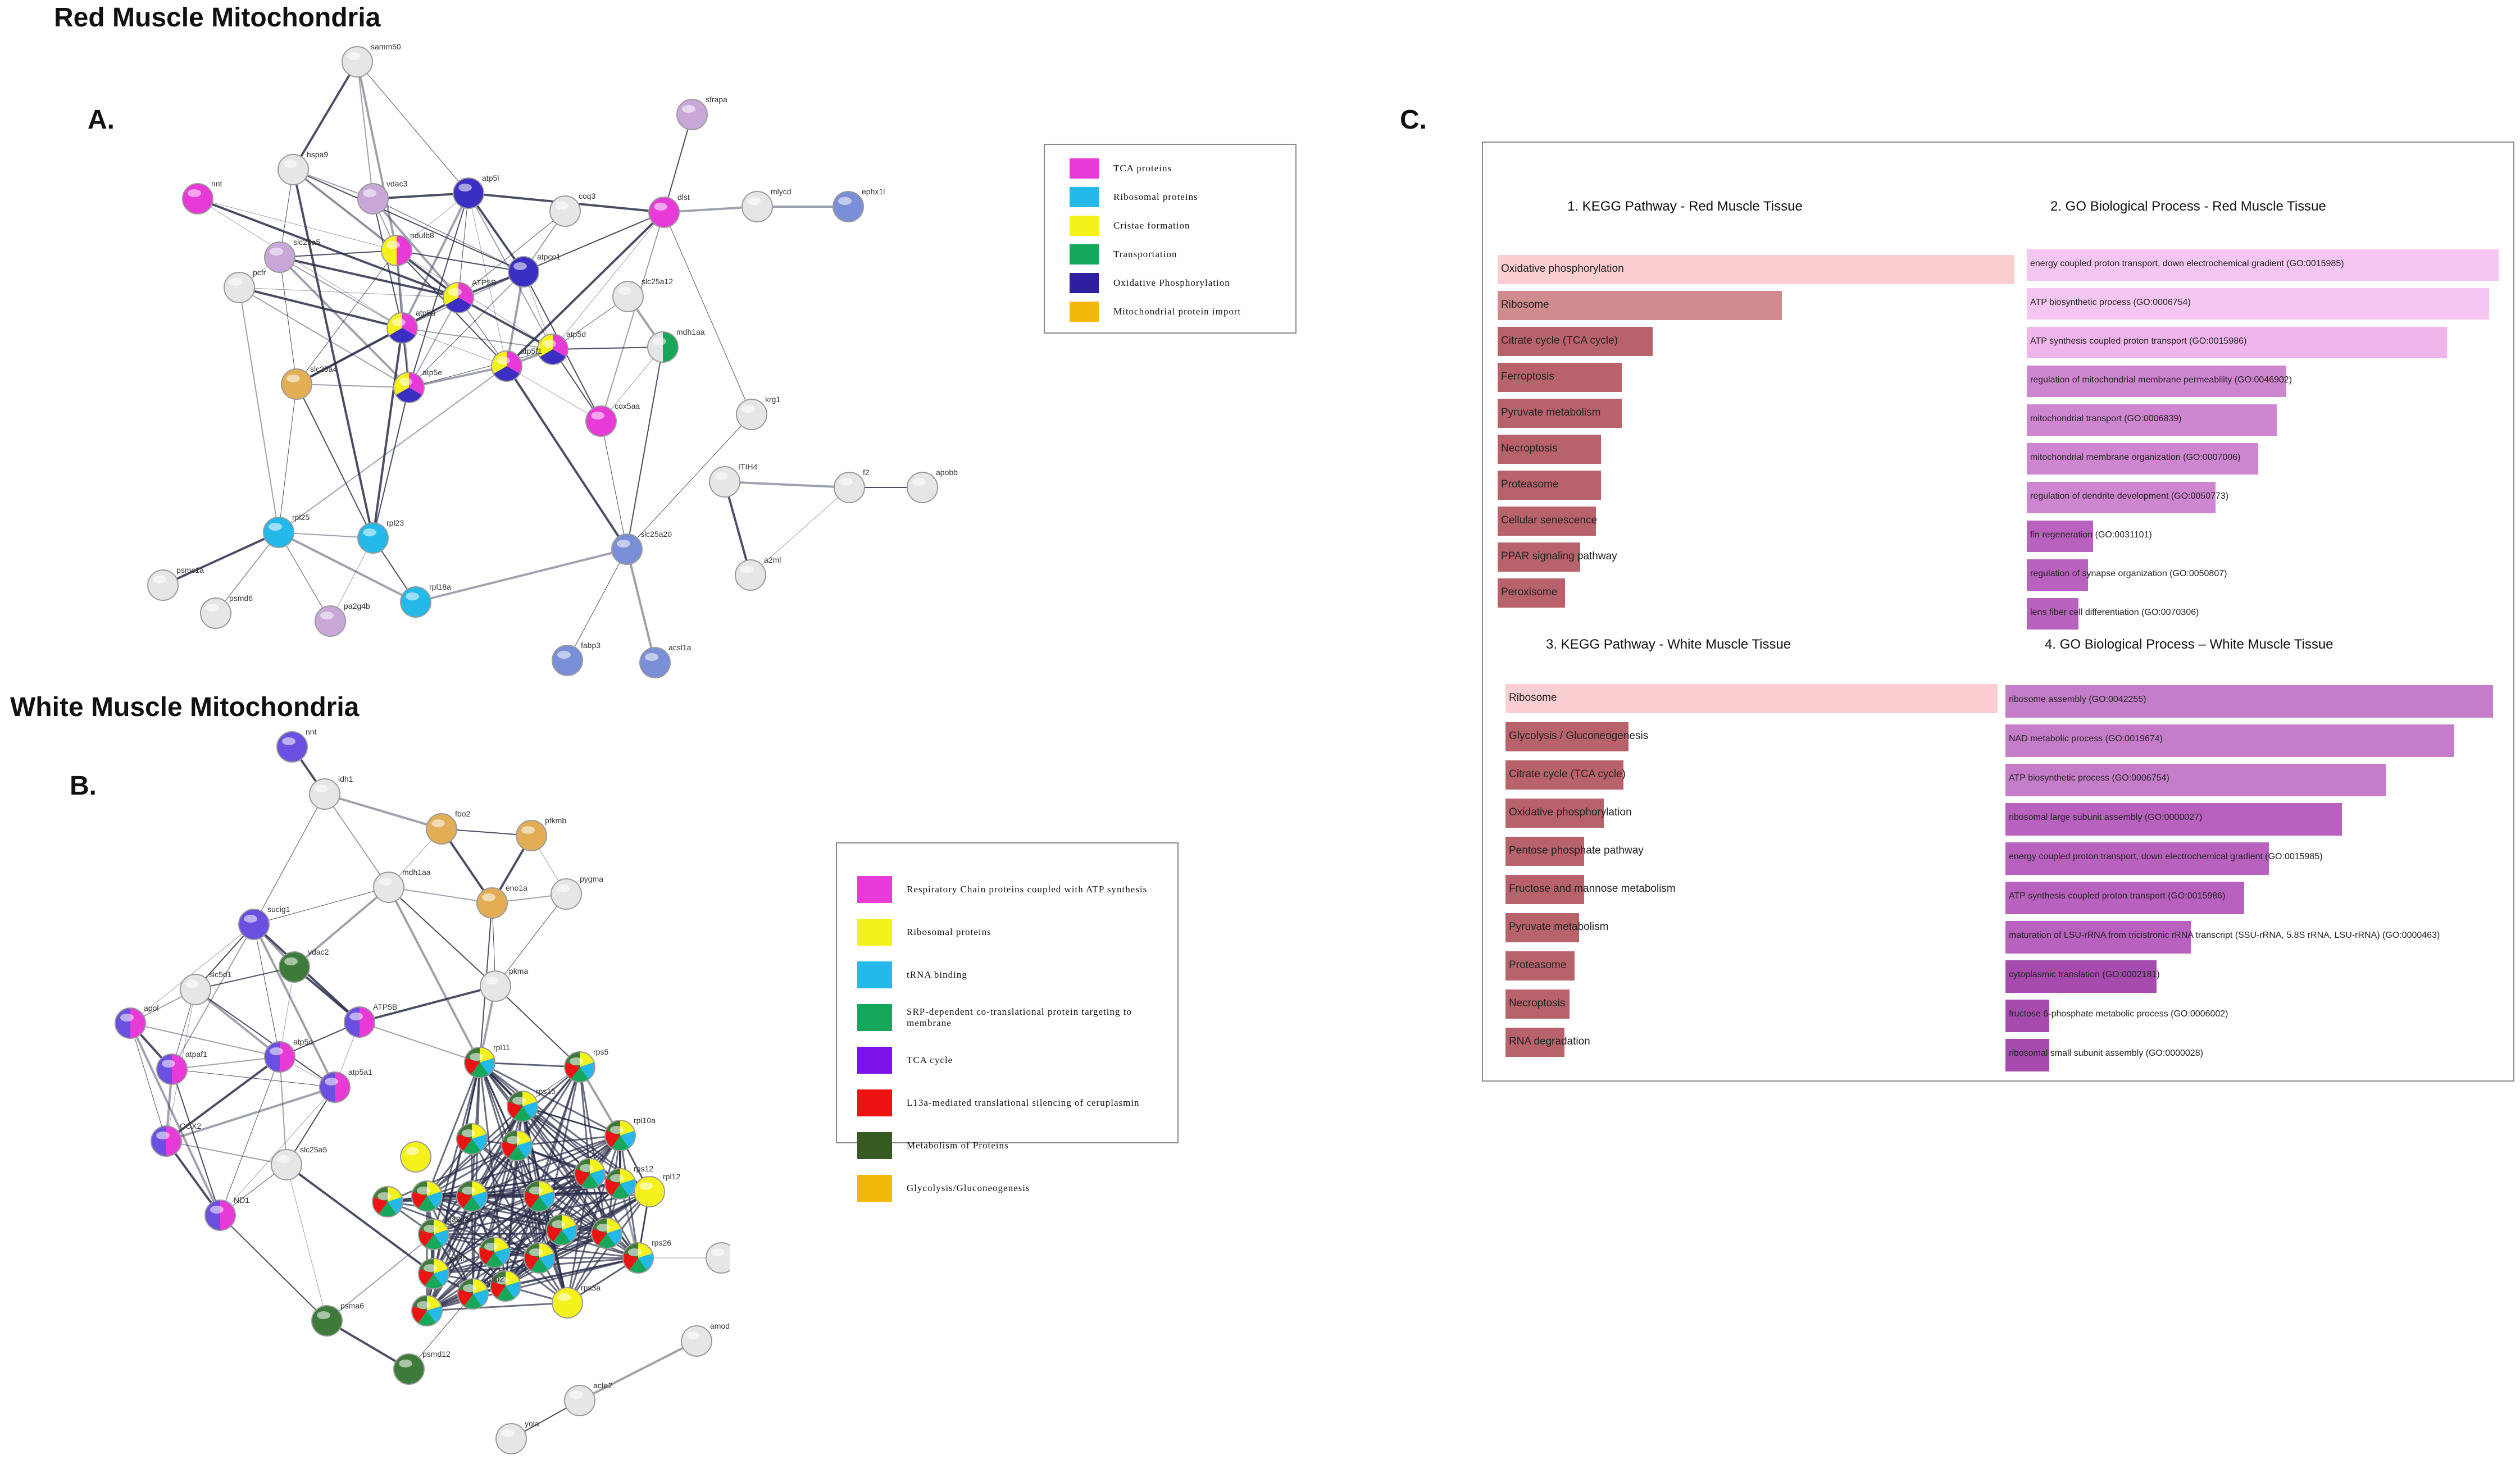 The image size is (2520, 1473). What do you see at coordinates (1537, 1003) in the screenshot?
I see `chart-bar-label: Necroptosis` at bounding box center [1537, 1003].